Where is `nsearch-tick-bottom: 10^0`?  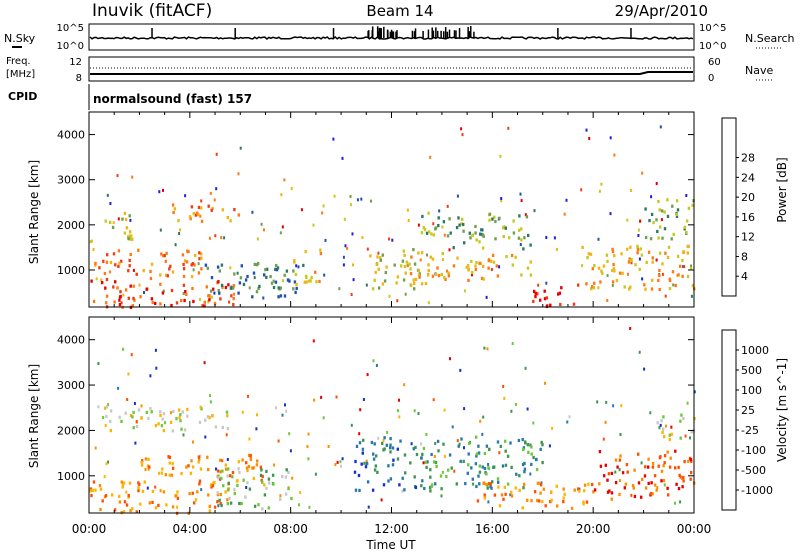 nsearch-tick-bottom: 10^0 is located at coordinates (712, 46).